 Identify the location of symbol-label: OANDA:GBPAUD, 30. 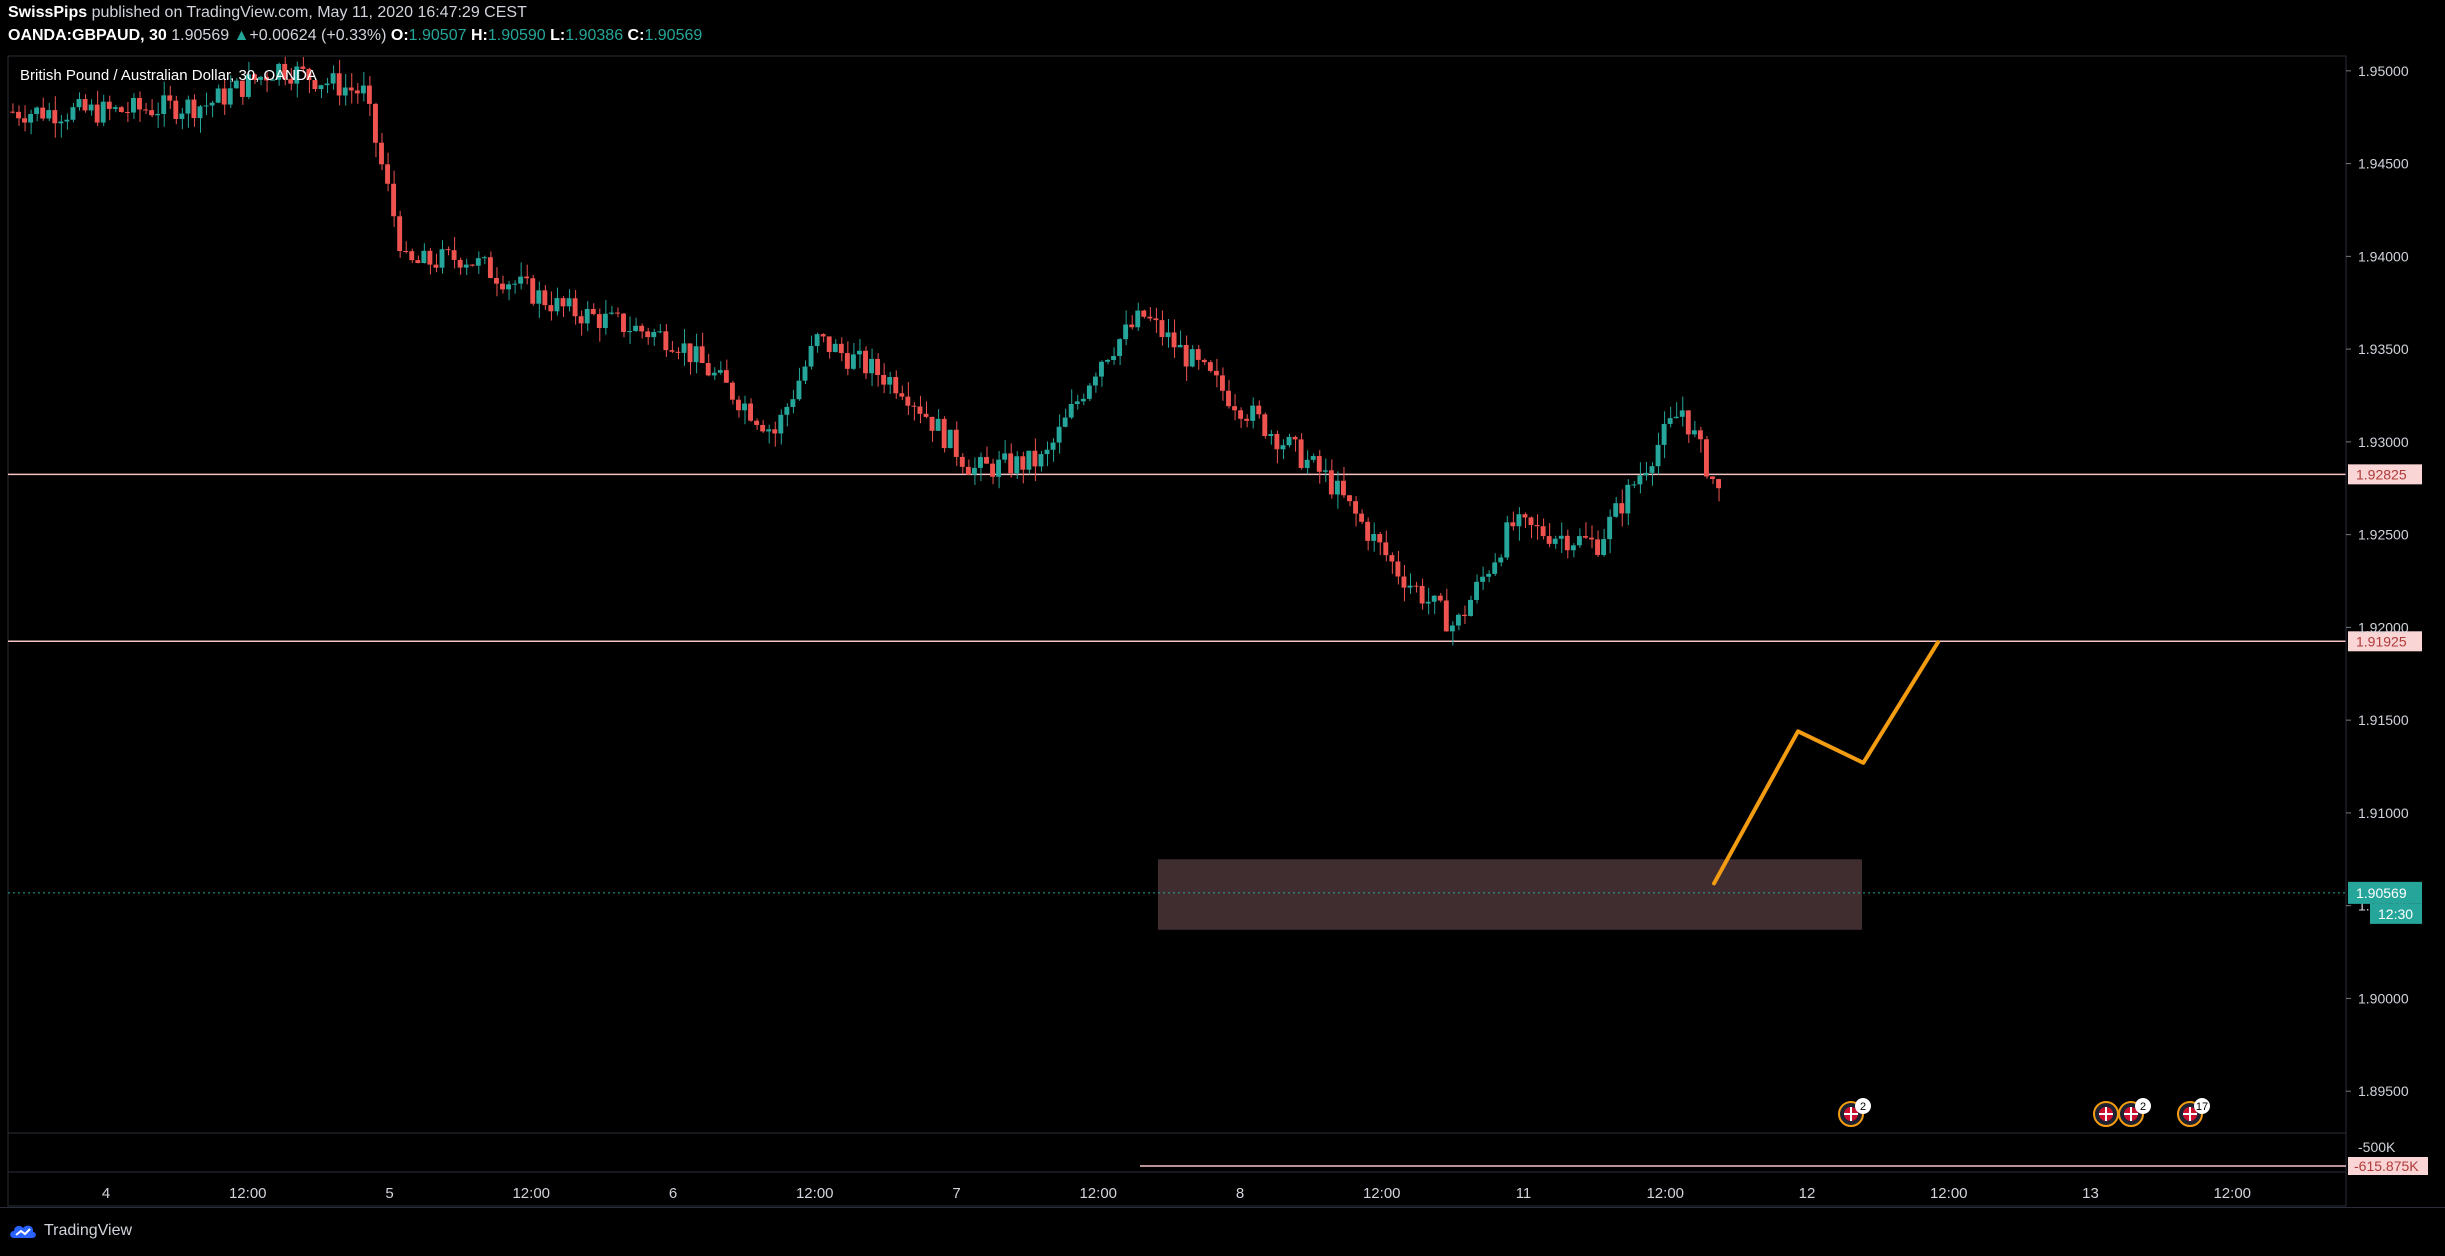
(87, 35).